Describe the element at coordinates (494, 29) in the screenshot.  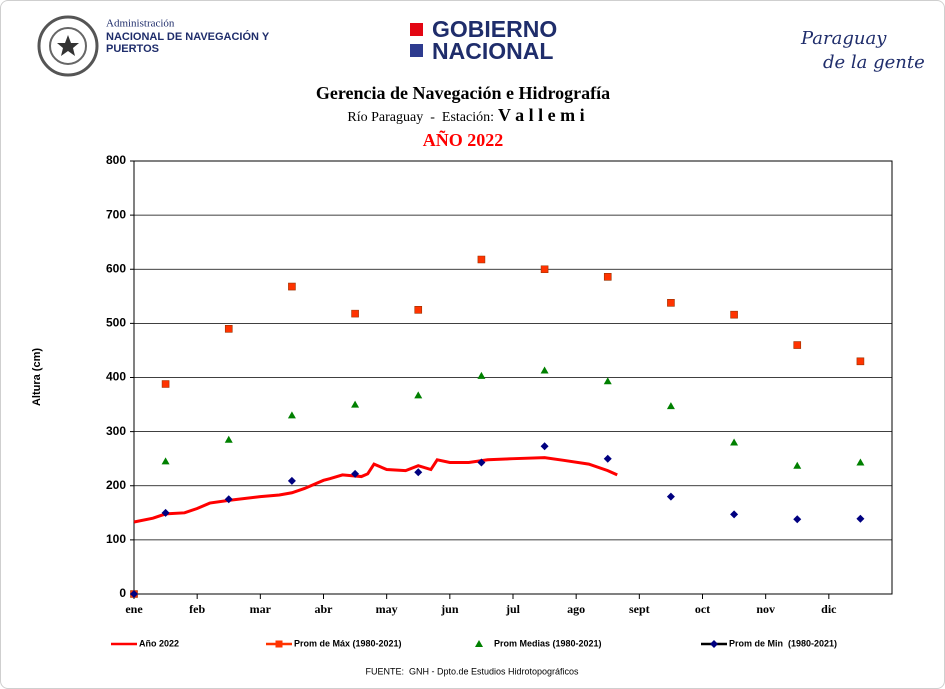
I see `gov-text: GOBIERNO` at that location.